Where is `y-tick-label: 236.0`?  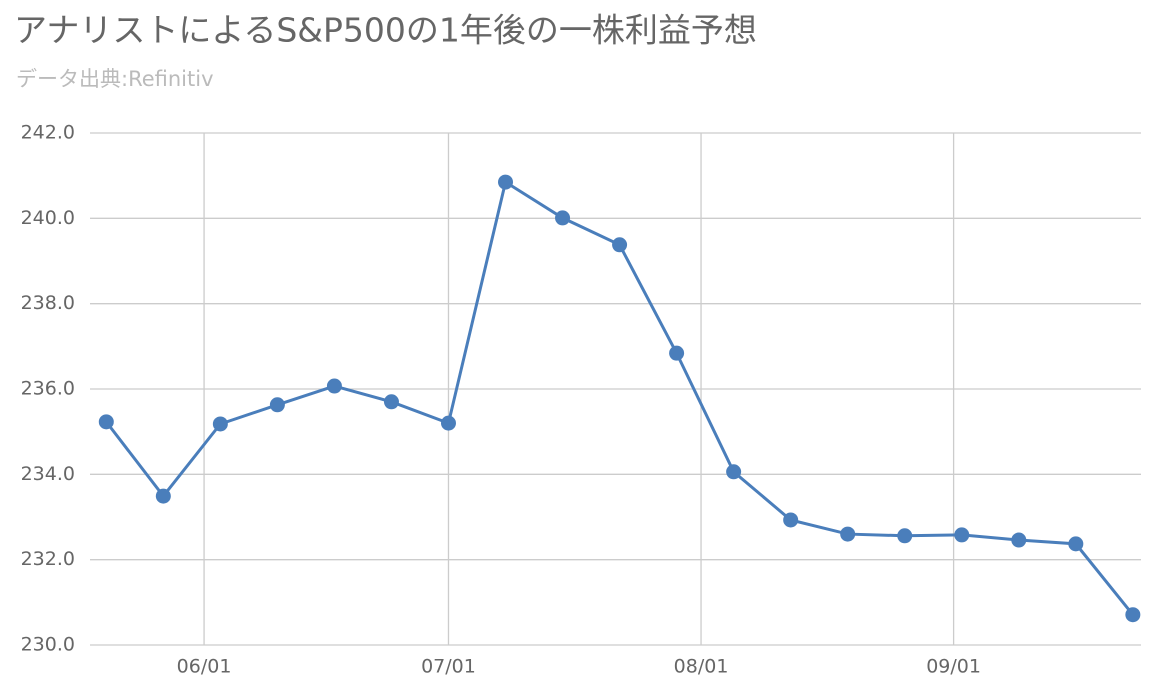
y-tick-label: 236.0 is located at coordinates (48, 389).